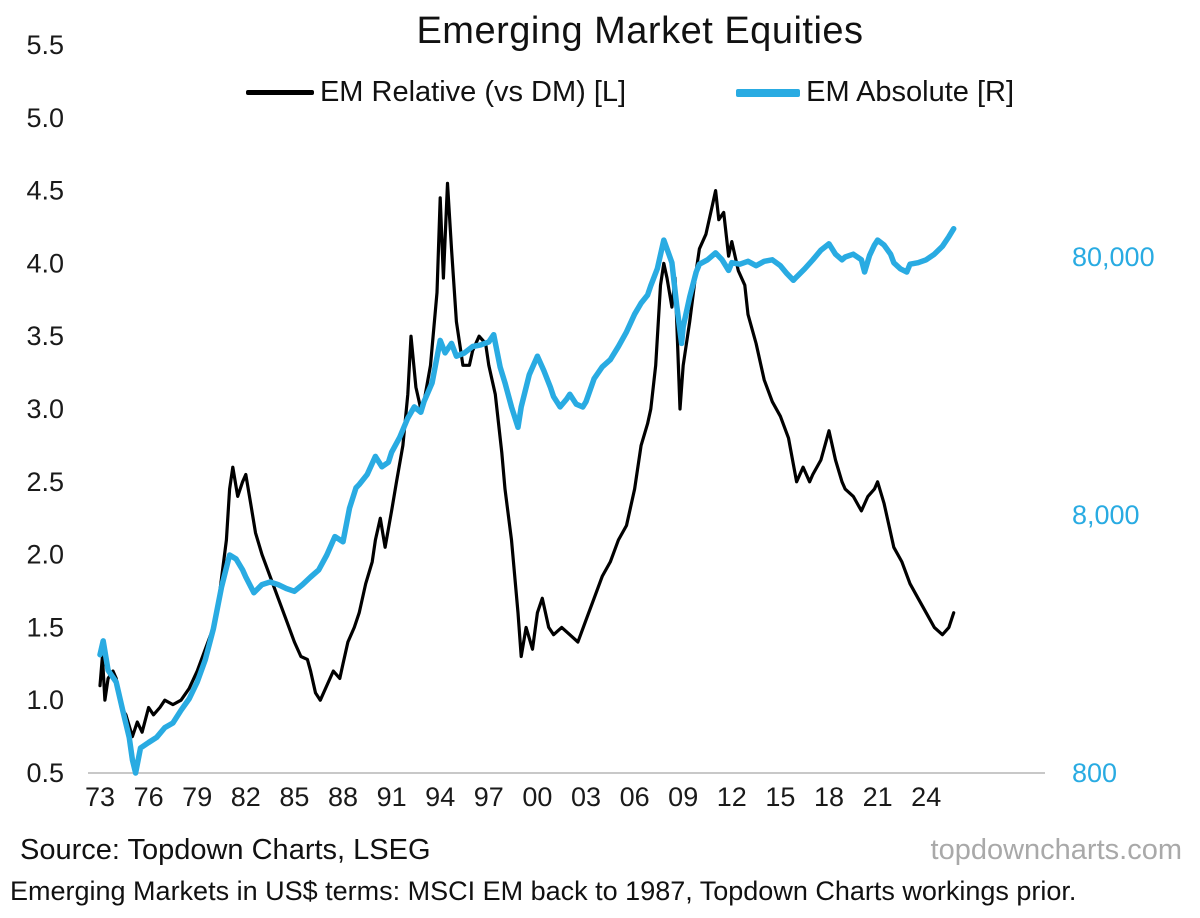 The width and height of the screenshot is (1200, 918). What do you see at coordinates (489, 797) in the screenshot?
I see `x-axis-tick-label: 97` at bounding box center [489, 797].